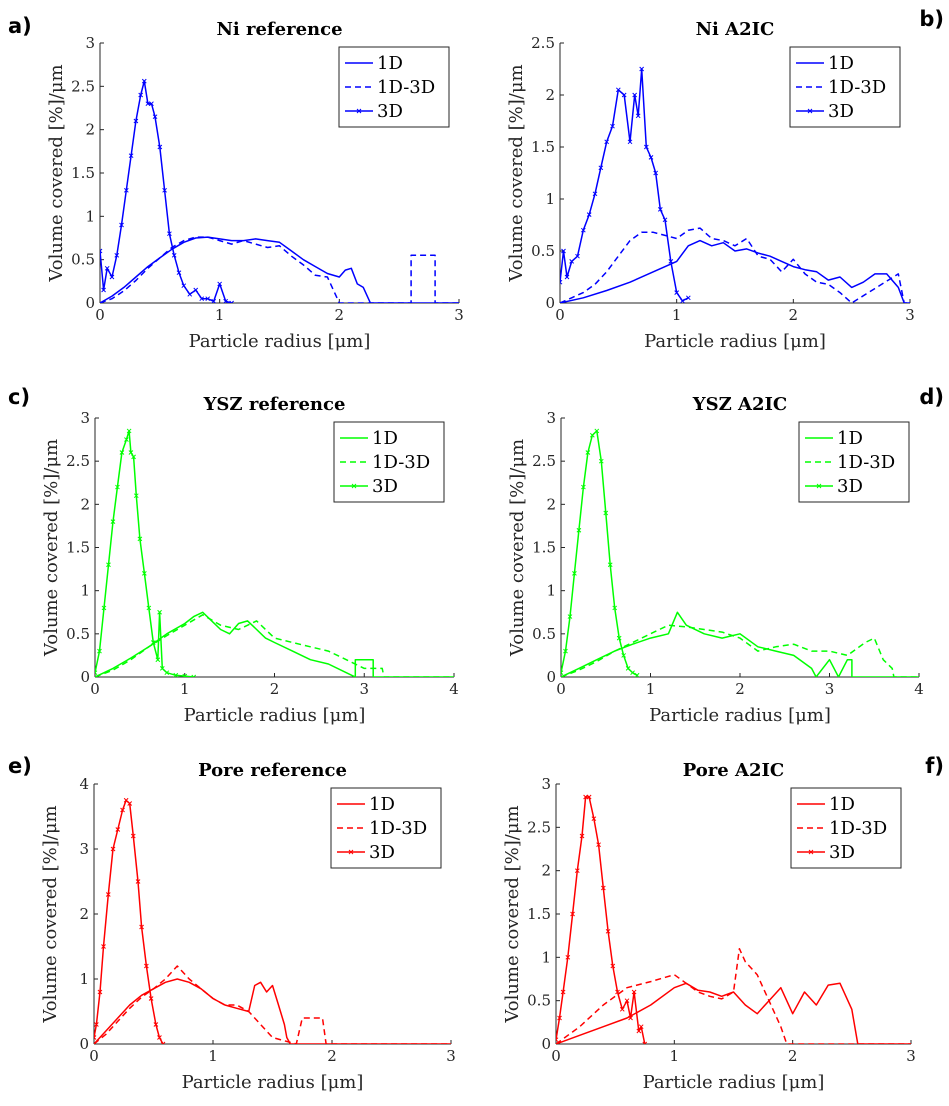  What do you see at coordinates (735, 29) in the screenshot?
I see `chart-title: Ni A2IC` at bounding box center [735, 29].